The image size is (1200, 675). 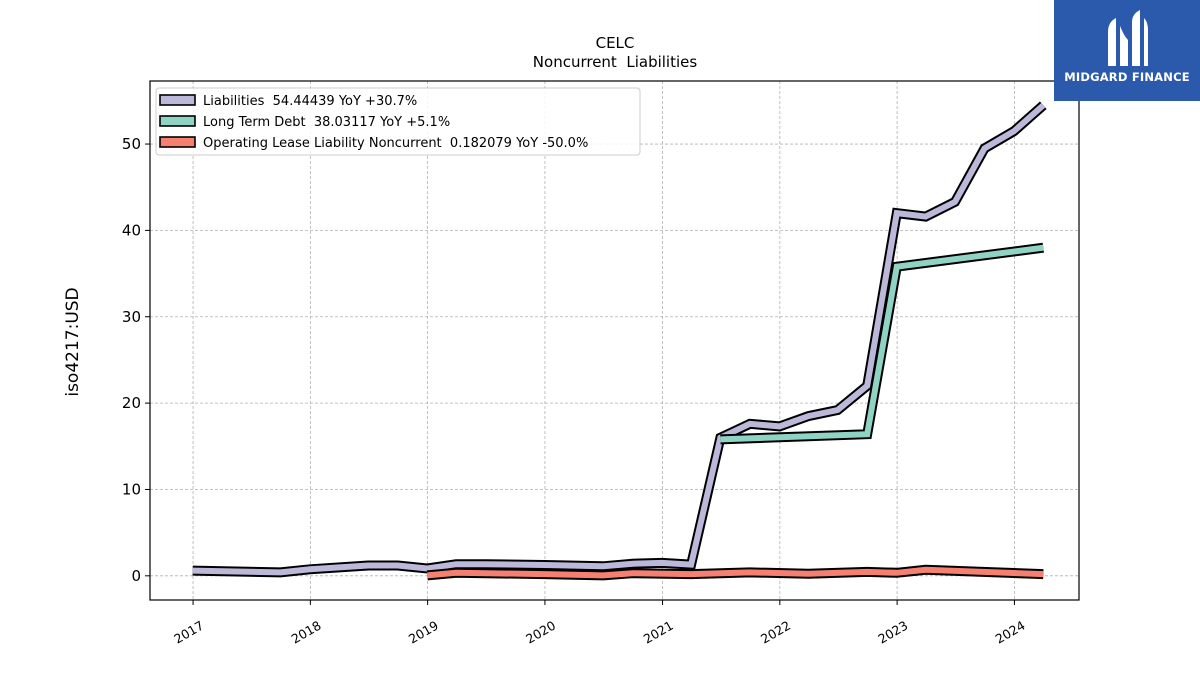 I want to click on chart-title: CELC, so click(x=615, y=43).